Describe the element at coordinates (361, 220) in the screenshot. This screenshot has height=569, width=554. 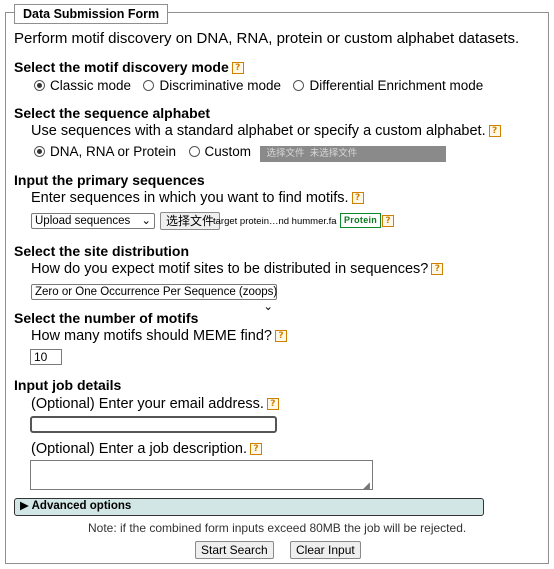
I see `protein-alphabet-badge: Protein` at that location.